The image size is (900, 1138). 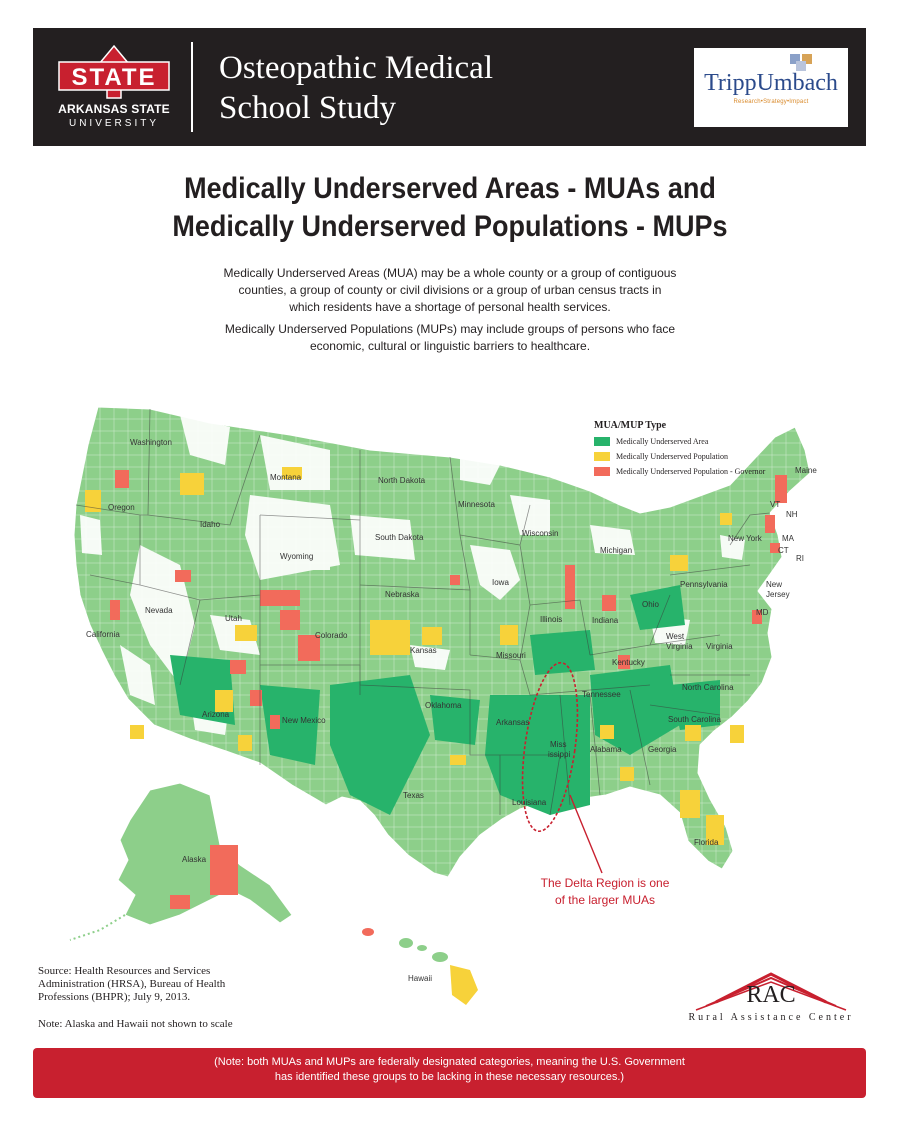 What do you see at coordinates (602, 471) in the screenshot?
I see `legend-swatch-mup-governor` at bounding box center [602, 471].